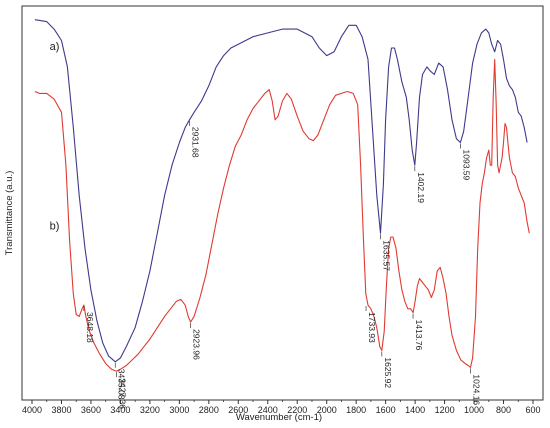 The height and width of the screenshot is (428, 550). Describe the element at coordinates (209, 410) in the screenshot. I see `x-tick-label: 2800` at that location.